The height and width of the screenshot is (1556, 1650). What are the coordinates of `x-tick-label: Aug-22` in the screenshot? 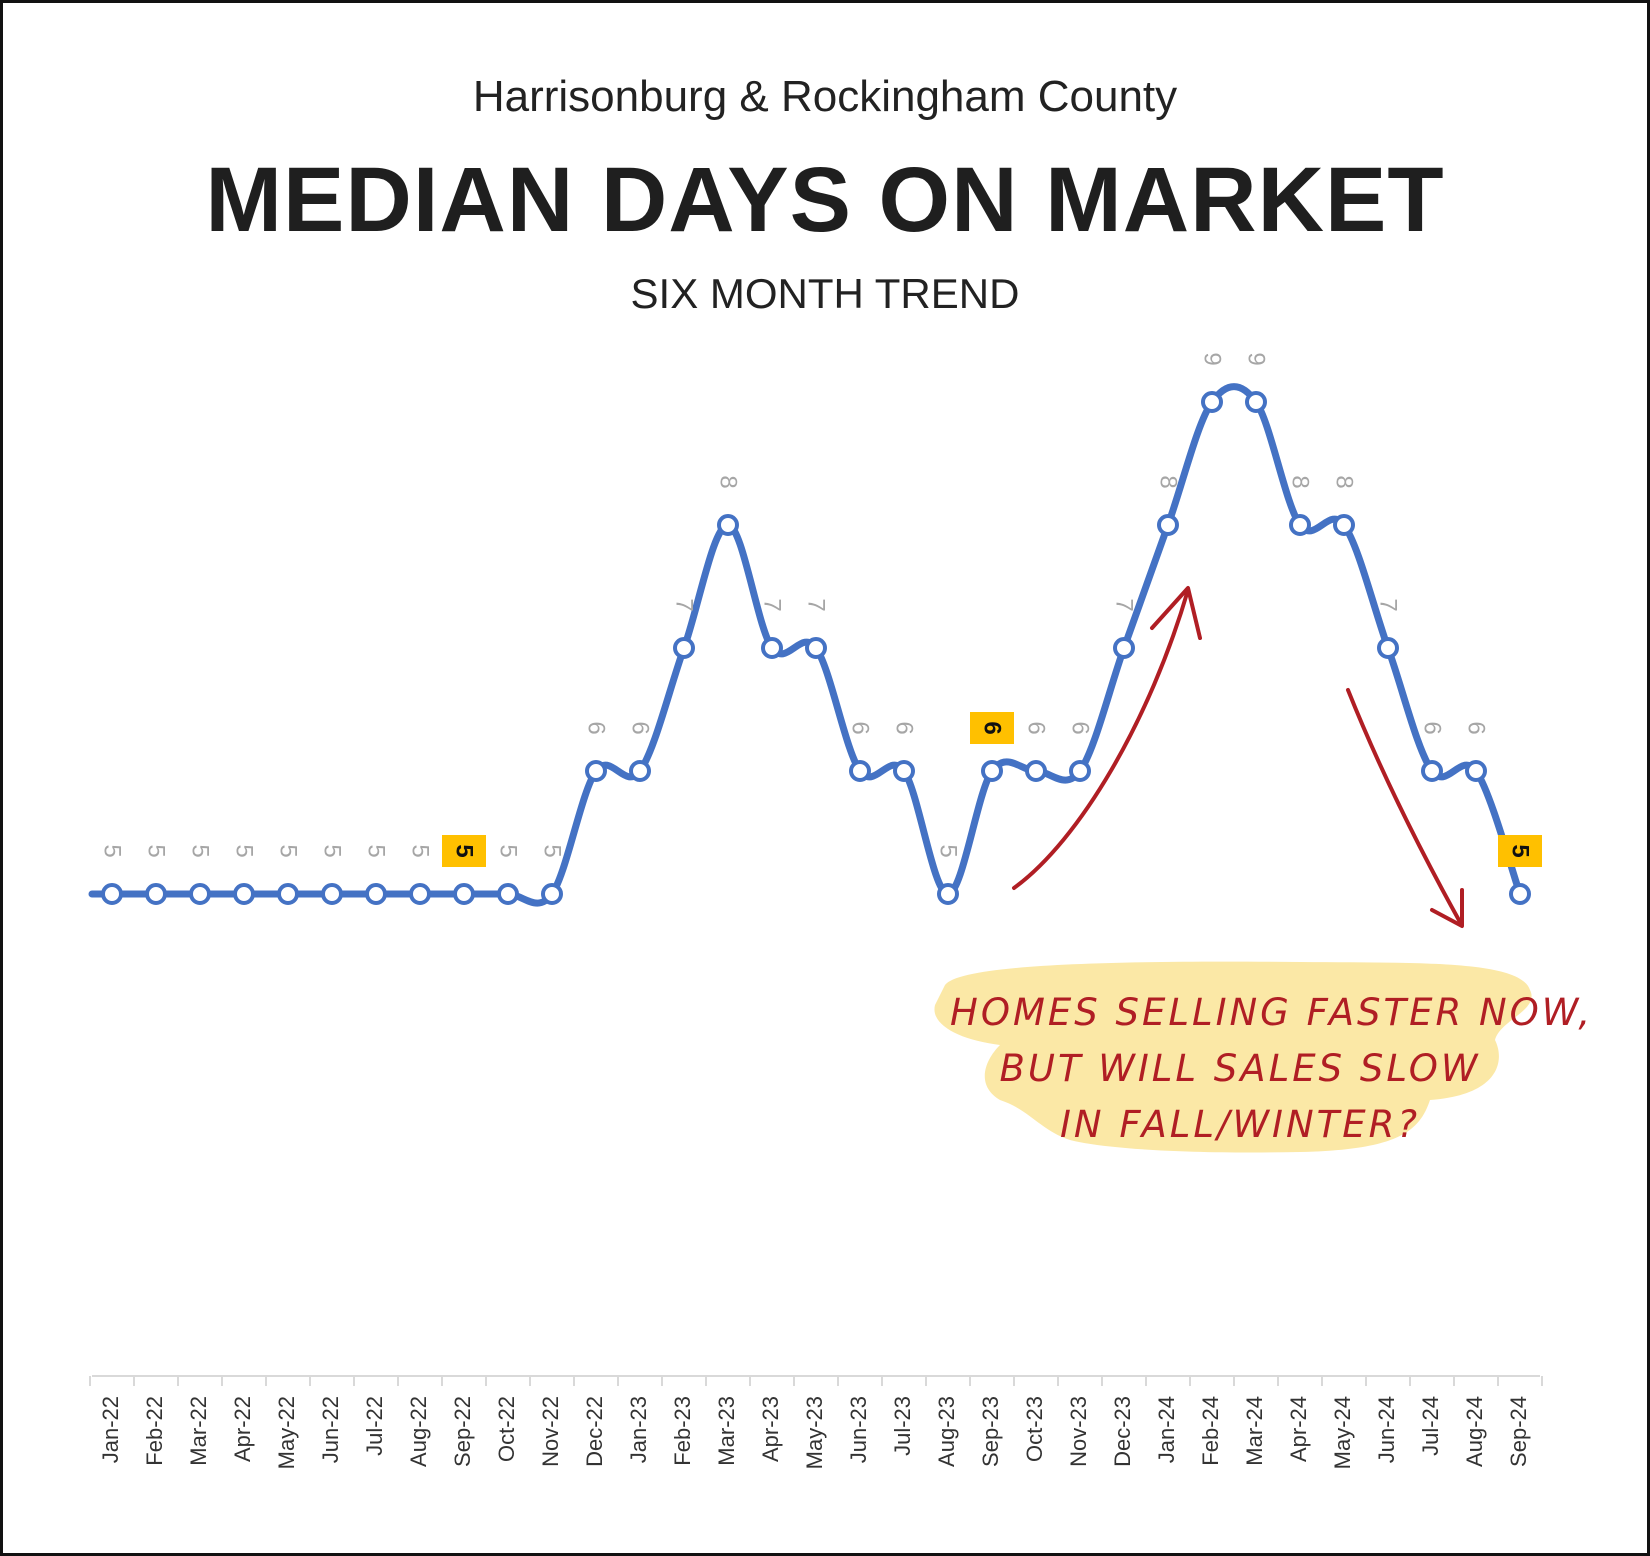 It's located at (418, 1431).